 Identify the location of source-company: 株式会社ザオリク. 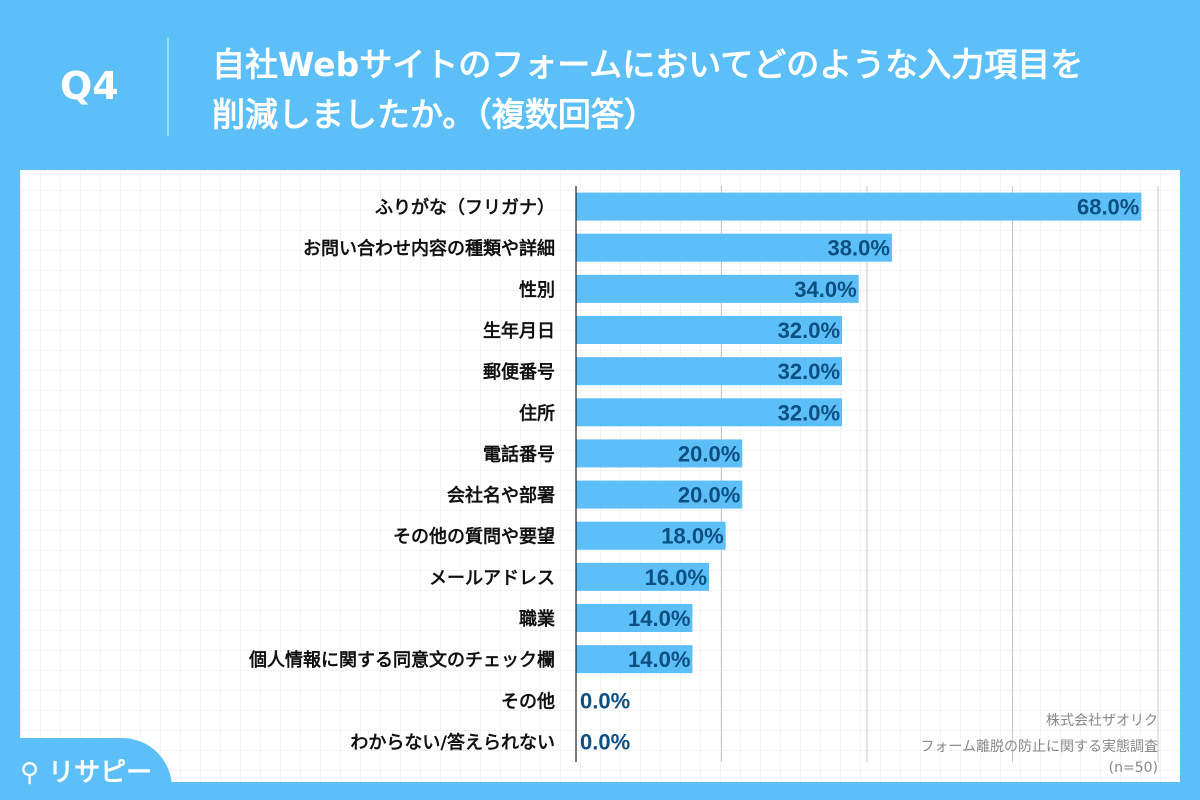
(1102, 721).